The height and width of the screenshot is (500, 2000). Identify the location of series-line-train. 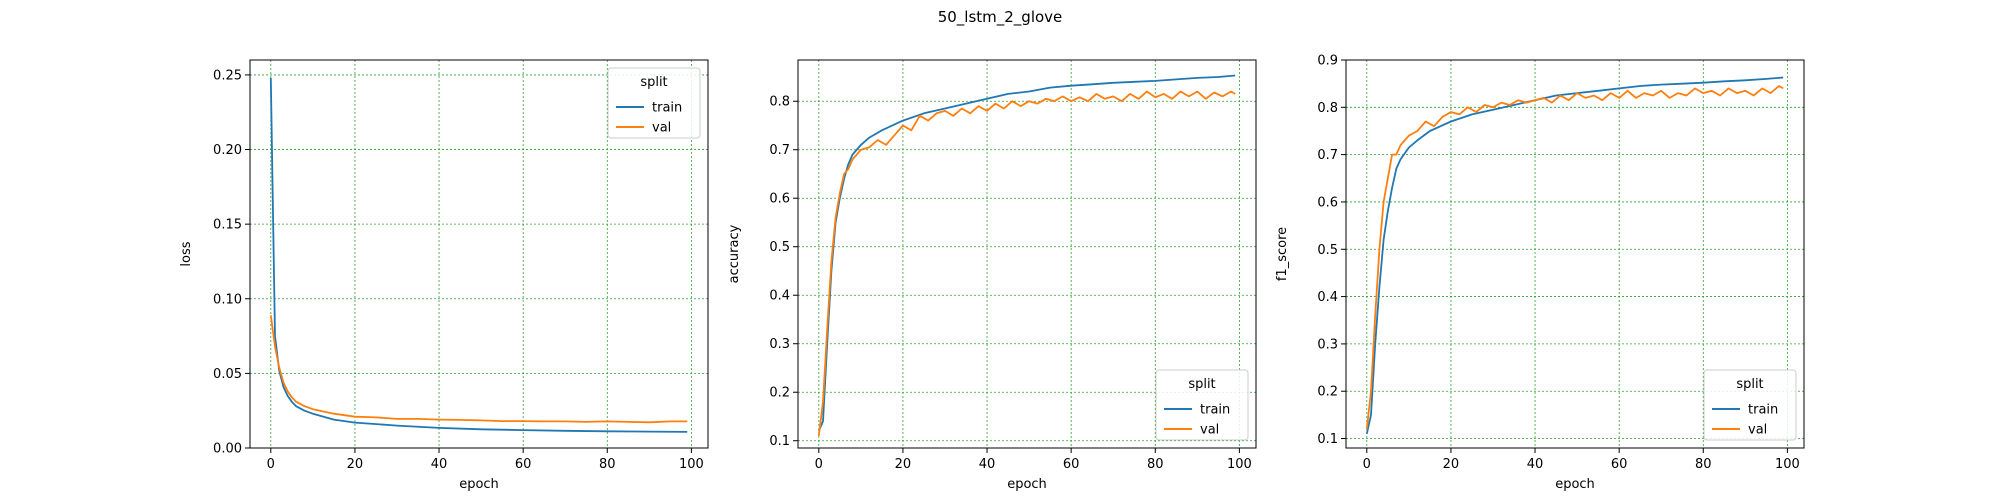
(478, 255).